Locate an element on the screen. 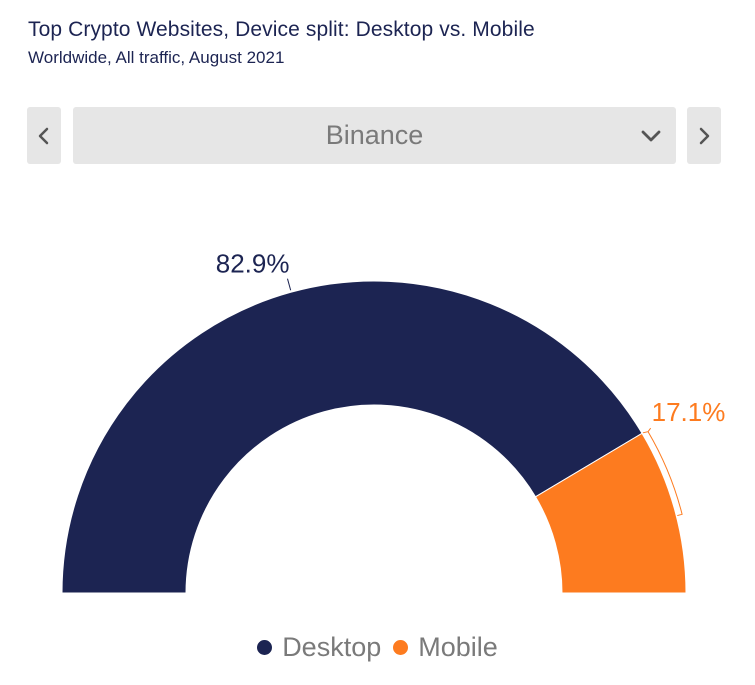 This screenshot has width=755, height=685. legend-dot-desktop is located at coordinates (265, 647).